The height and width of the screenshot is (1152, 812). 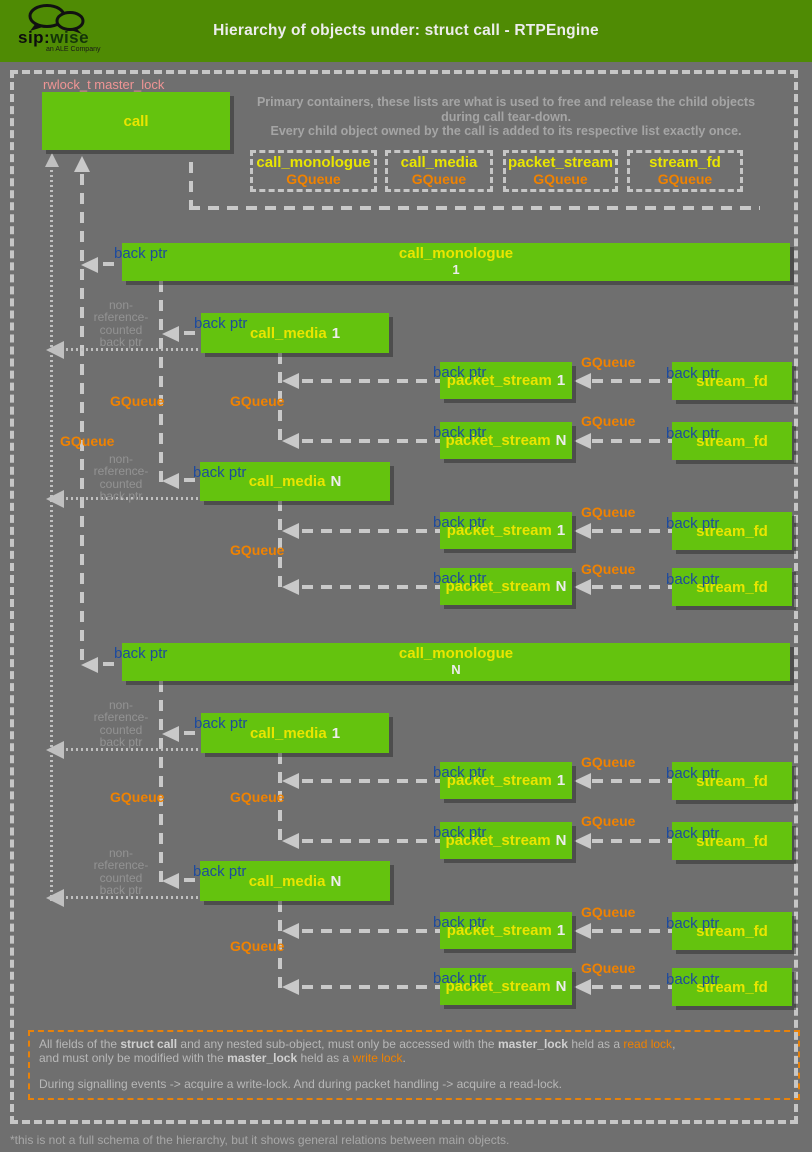 I want to click on arrow-up-icon, so click(x=82, y=164).